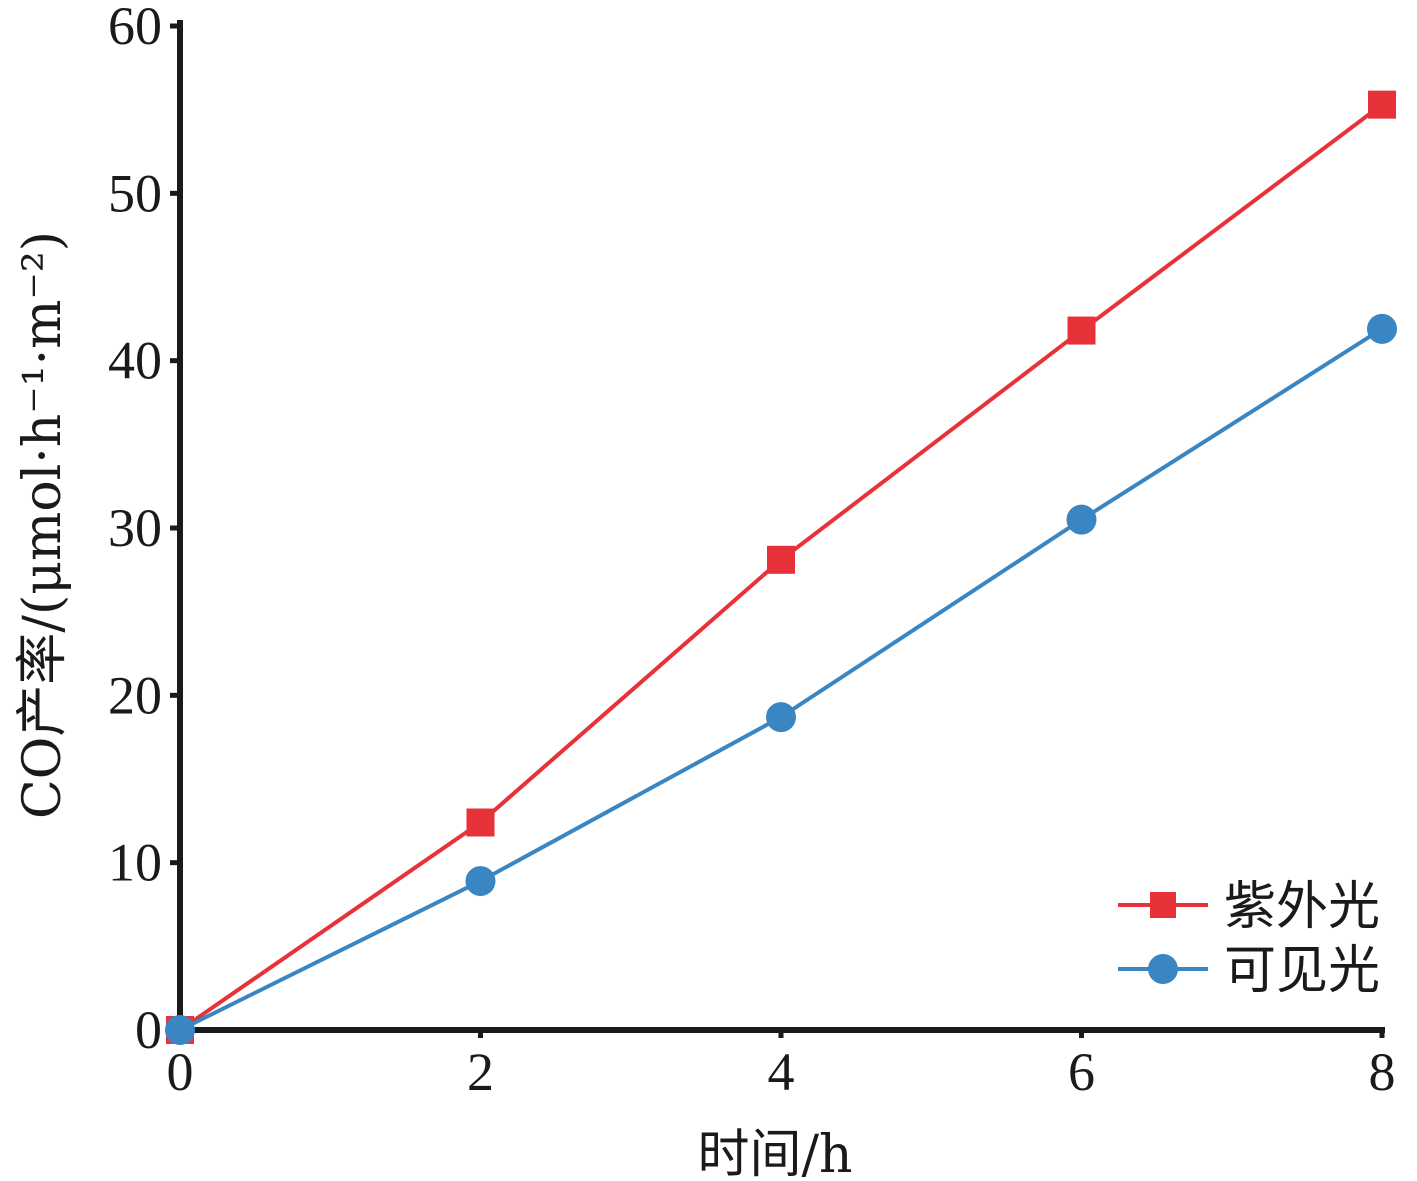 Image resolution: width=1417 pixels, height=1181 pixels. I want to click on legend-item-visible: 可见光, so click(1249, 971).